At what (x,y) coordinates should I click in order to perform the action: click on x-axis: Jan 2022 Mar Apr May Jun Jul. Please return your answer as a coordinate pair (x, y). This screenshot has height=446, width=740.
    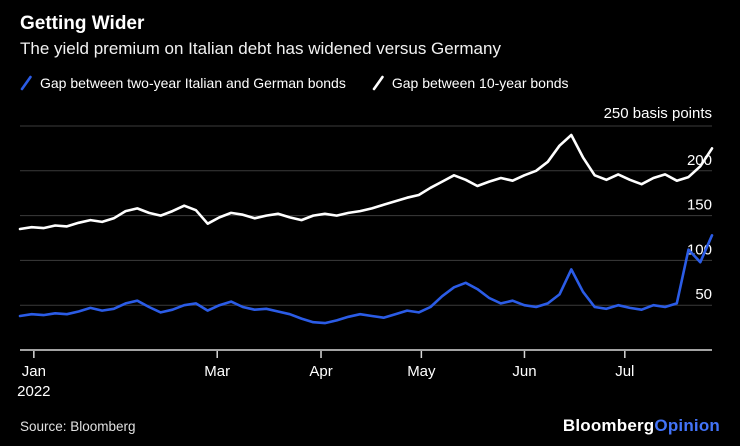
    Looking at the image, I should click on (364, 374).